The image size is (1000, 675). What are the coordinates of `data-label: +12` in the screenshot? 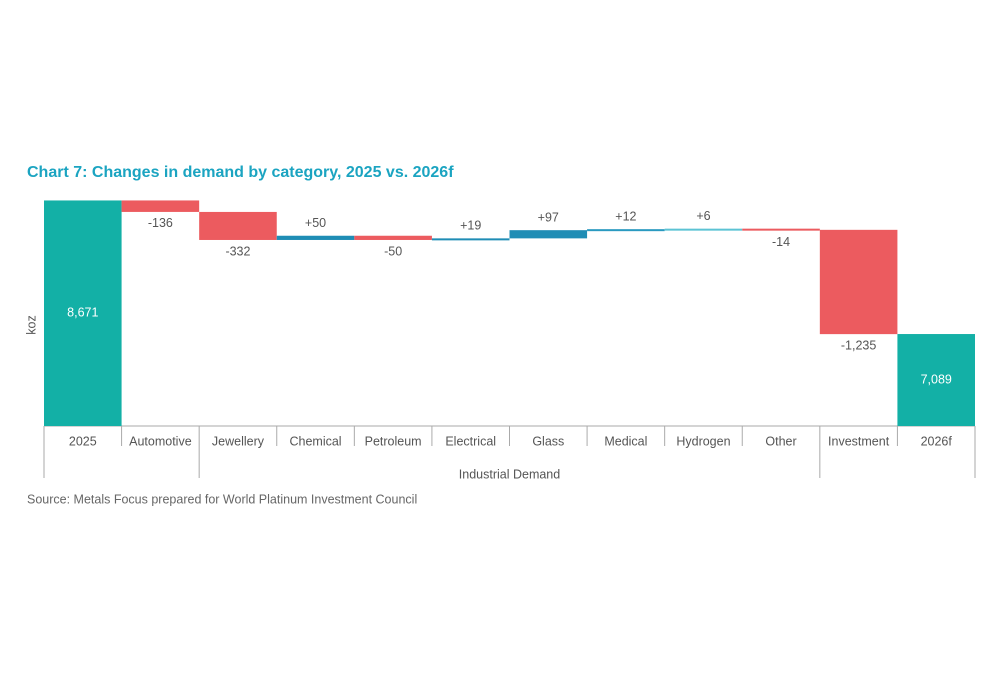 It's located at (625, 216).